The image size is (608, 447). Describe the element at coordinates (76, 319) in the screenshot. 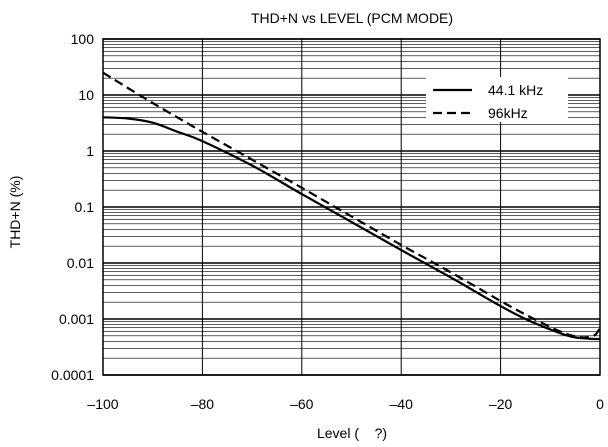

I see `y-tick-label: 0.001` at that location.